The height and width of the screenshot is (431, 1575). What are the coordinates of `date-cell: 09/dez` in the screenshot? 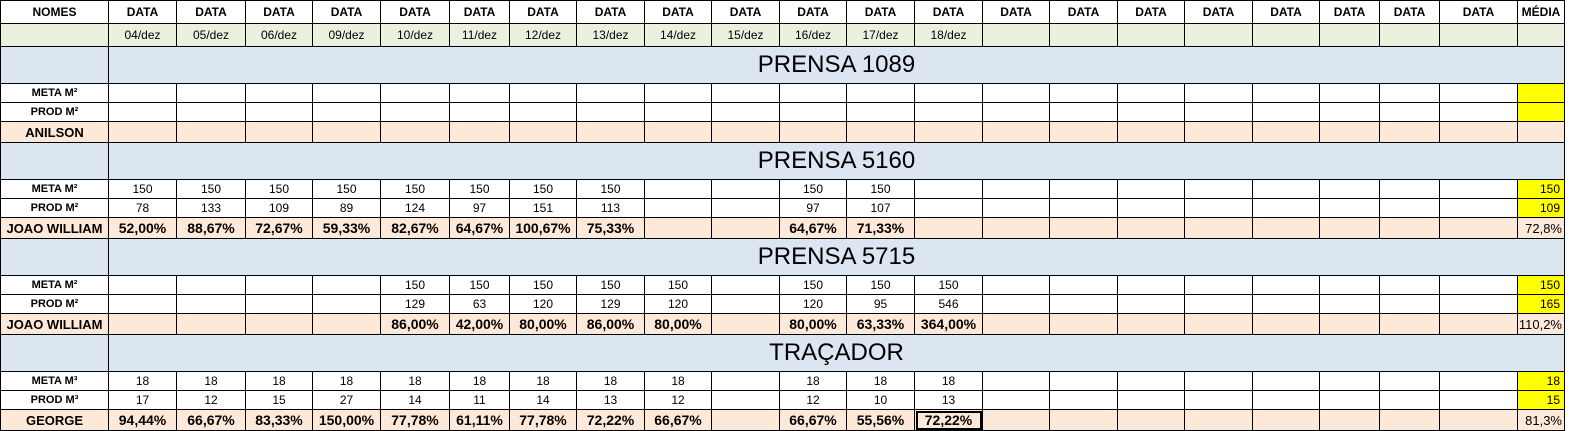 It's located at (346, 35).